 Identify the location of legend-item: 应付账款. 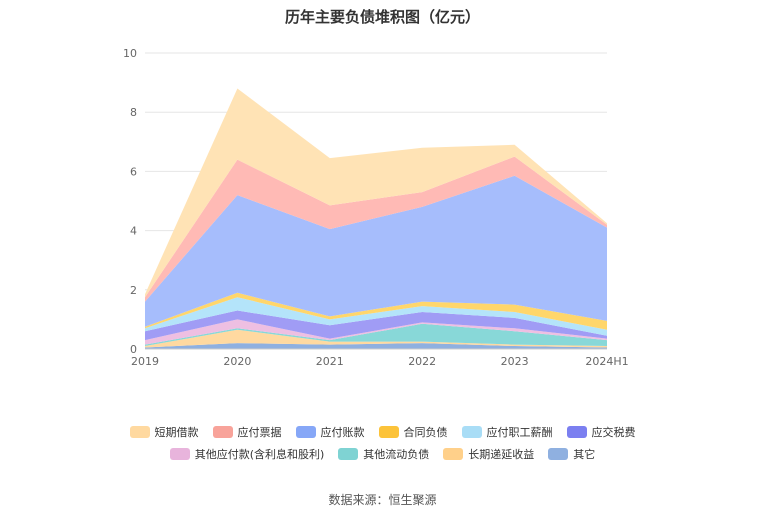
(330, 432).